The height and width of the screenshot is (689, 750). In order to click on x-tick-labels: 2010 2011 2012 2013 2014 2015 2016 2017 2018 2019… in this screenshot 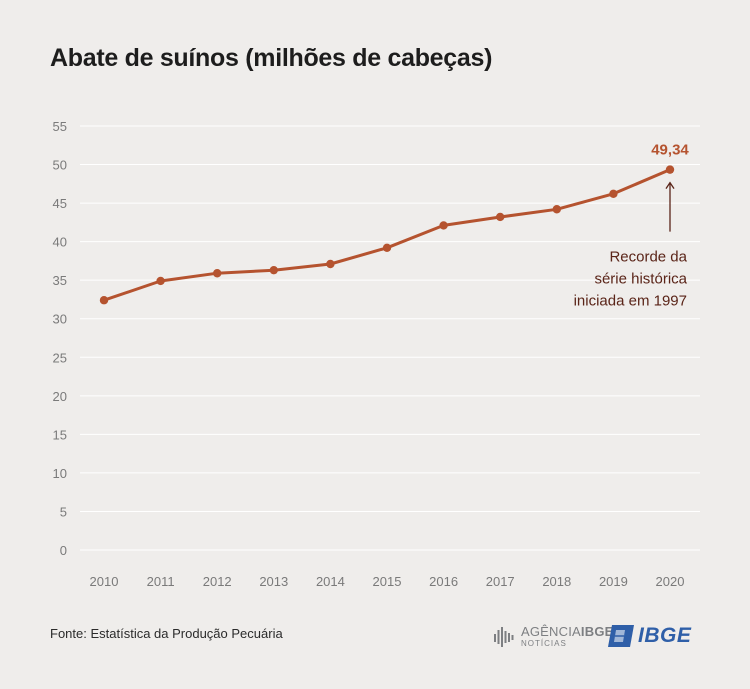, I will do `click(387, 581)`.